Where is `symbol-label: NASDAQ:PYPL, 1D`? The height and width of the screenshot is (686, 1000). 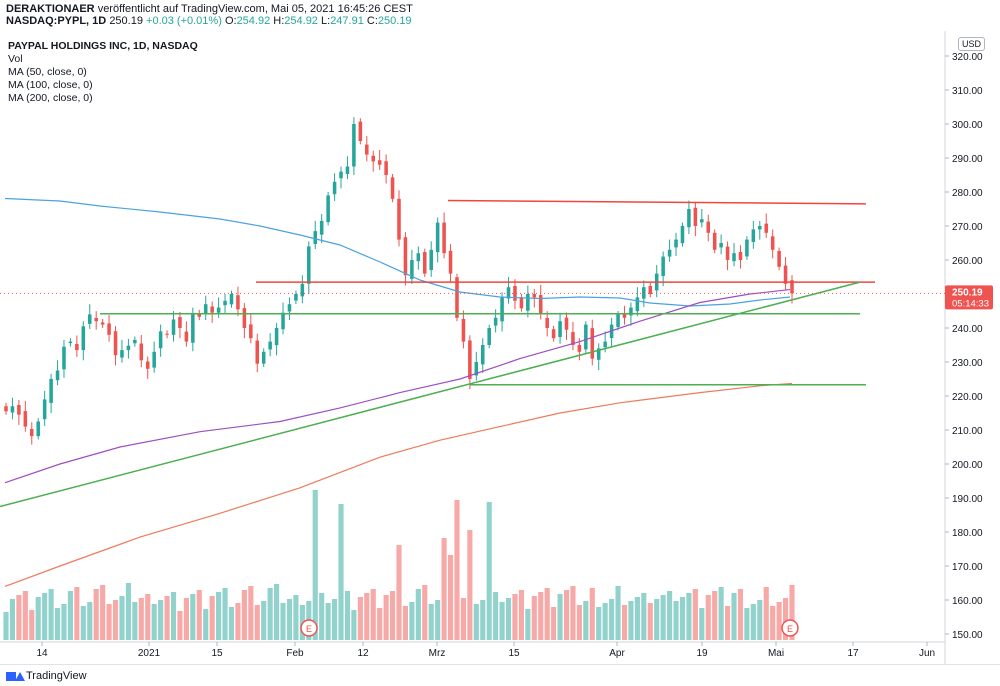 symbol-label: NASDAQ:PYPL, 1D is located at coordinates (56, 21).